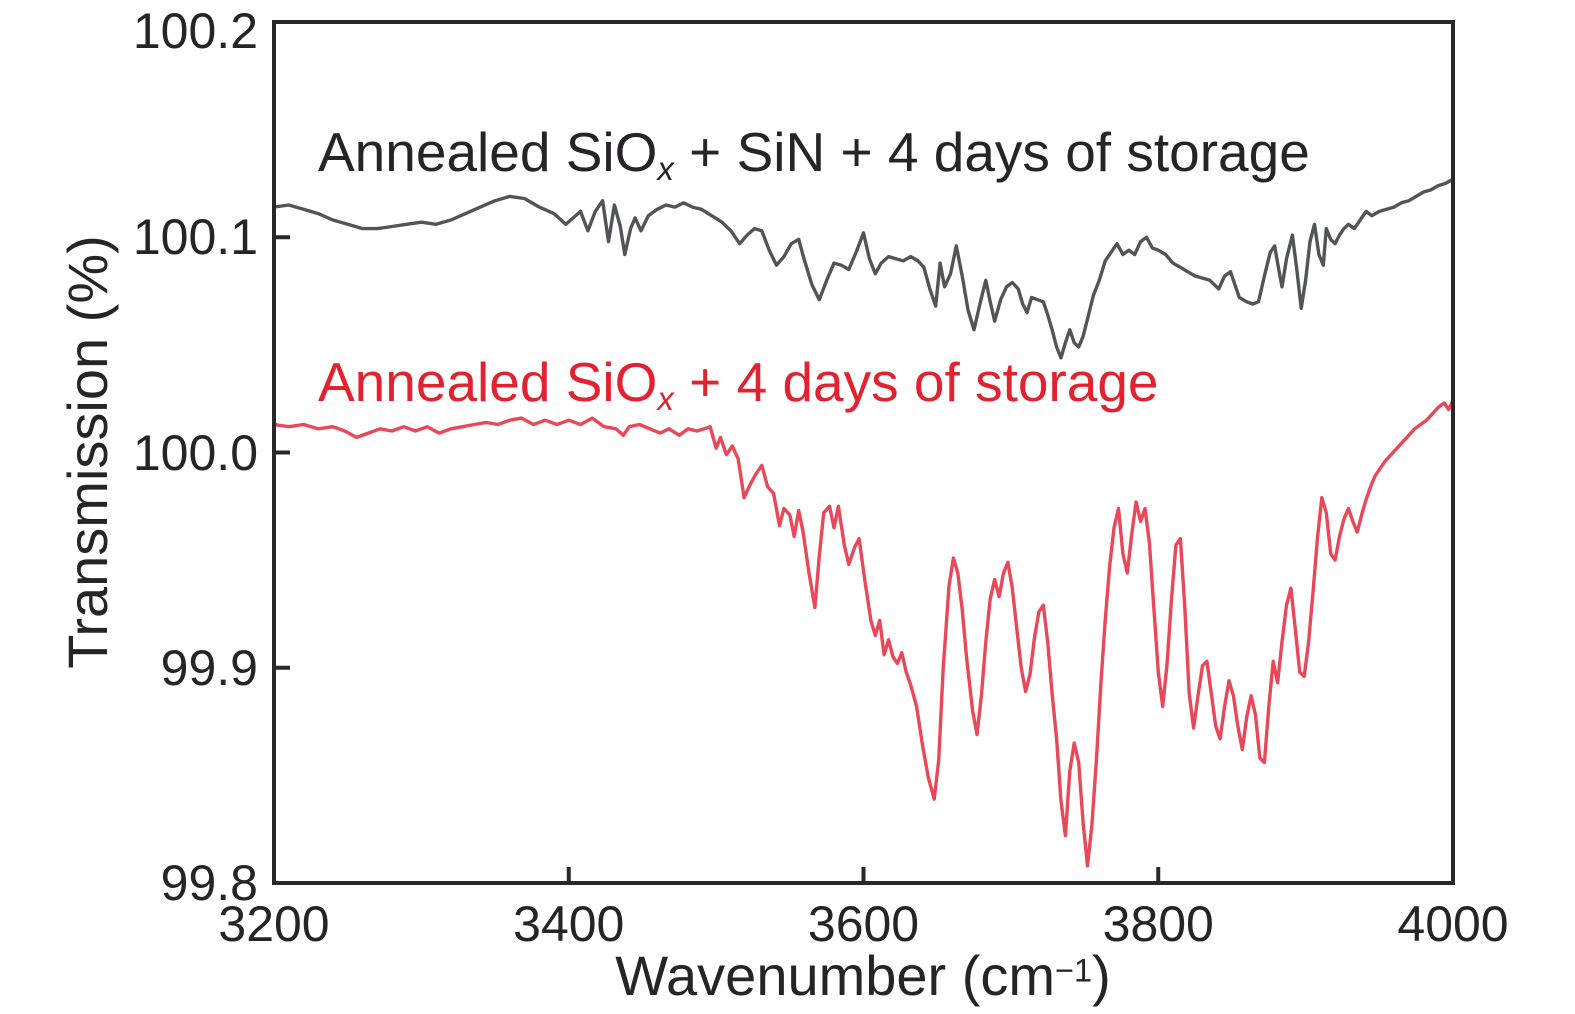 Image resolution: width=1575 pixels, height=1014 pixels. What do you see at coordinates (1074, 970) in the screenshot?
I see `x-axis-title-exponent: −1` at bounding box center [1074, 970].